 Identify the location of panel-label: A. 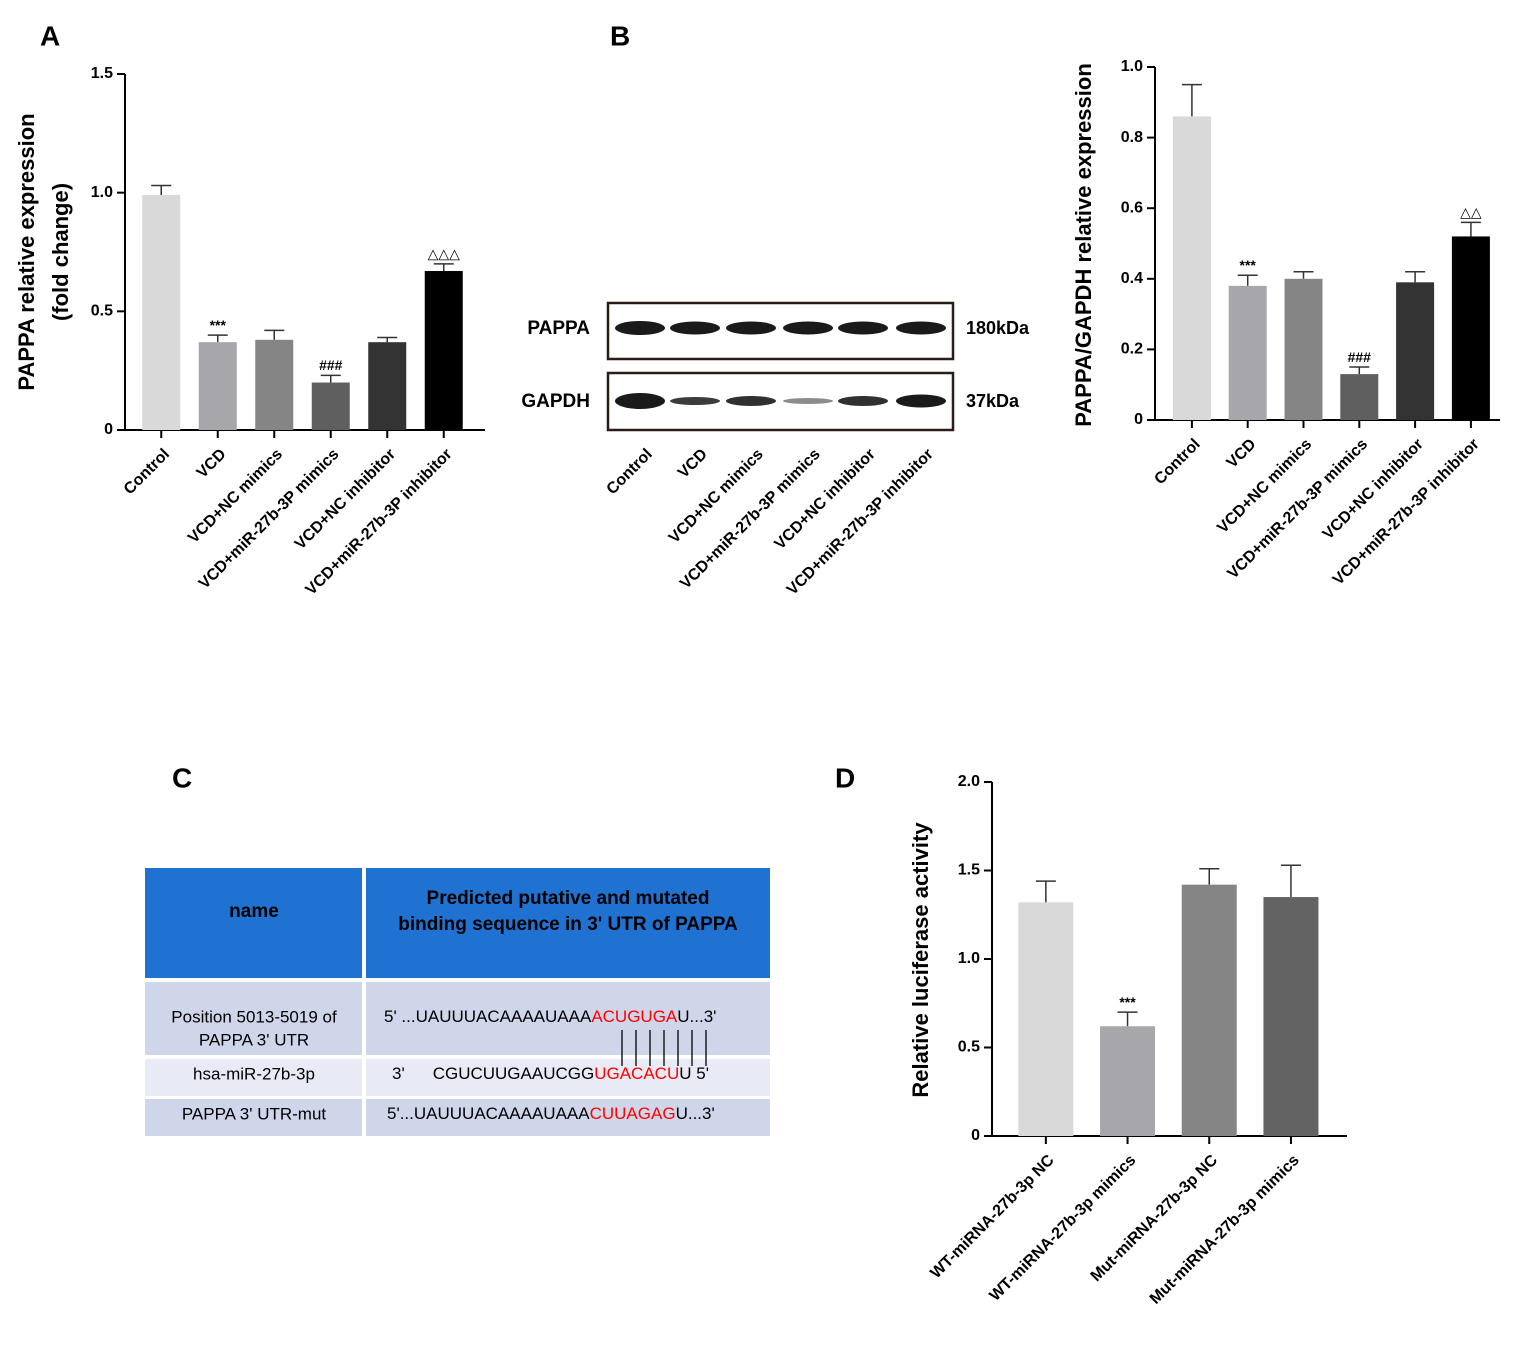
(50, 35).